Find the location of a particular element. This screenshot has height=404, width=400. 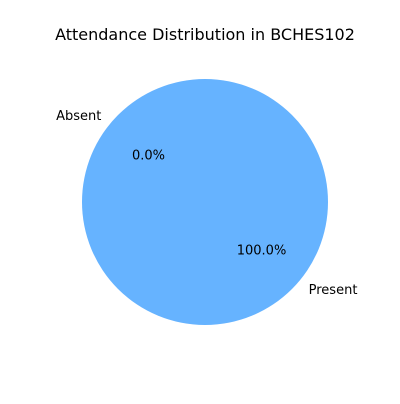

slice-pct-present: 100.0% is located at coordinates (262, 250).